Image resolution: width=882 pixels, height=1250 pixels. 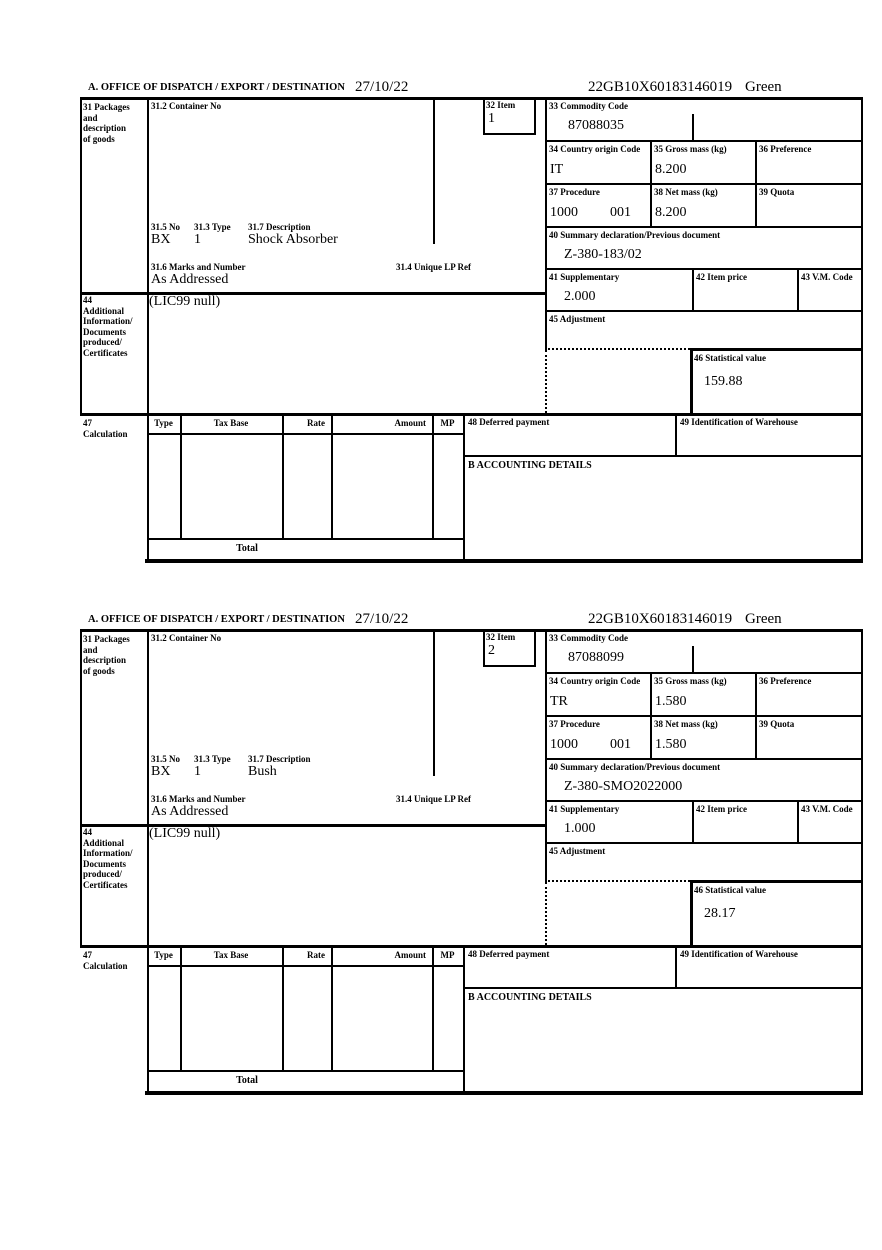 What do you see at coordinates (704, 311) in the screenshot?
I see `box45-top-border` at bounding box center [704, 311].